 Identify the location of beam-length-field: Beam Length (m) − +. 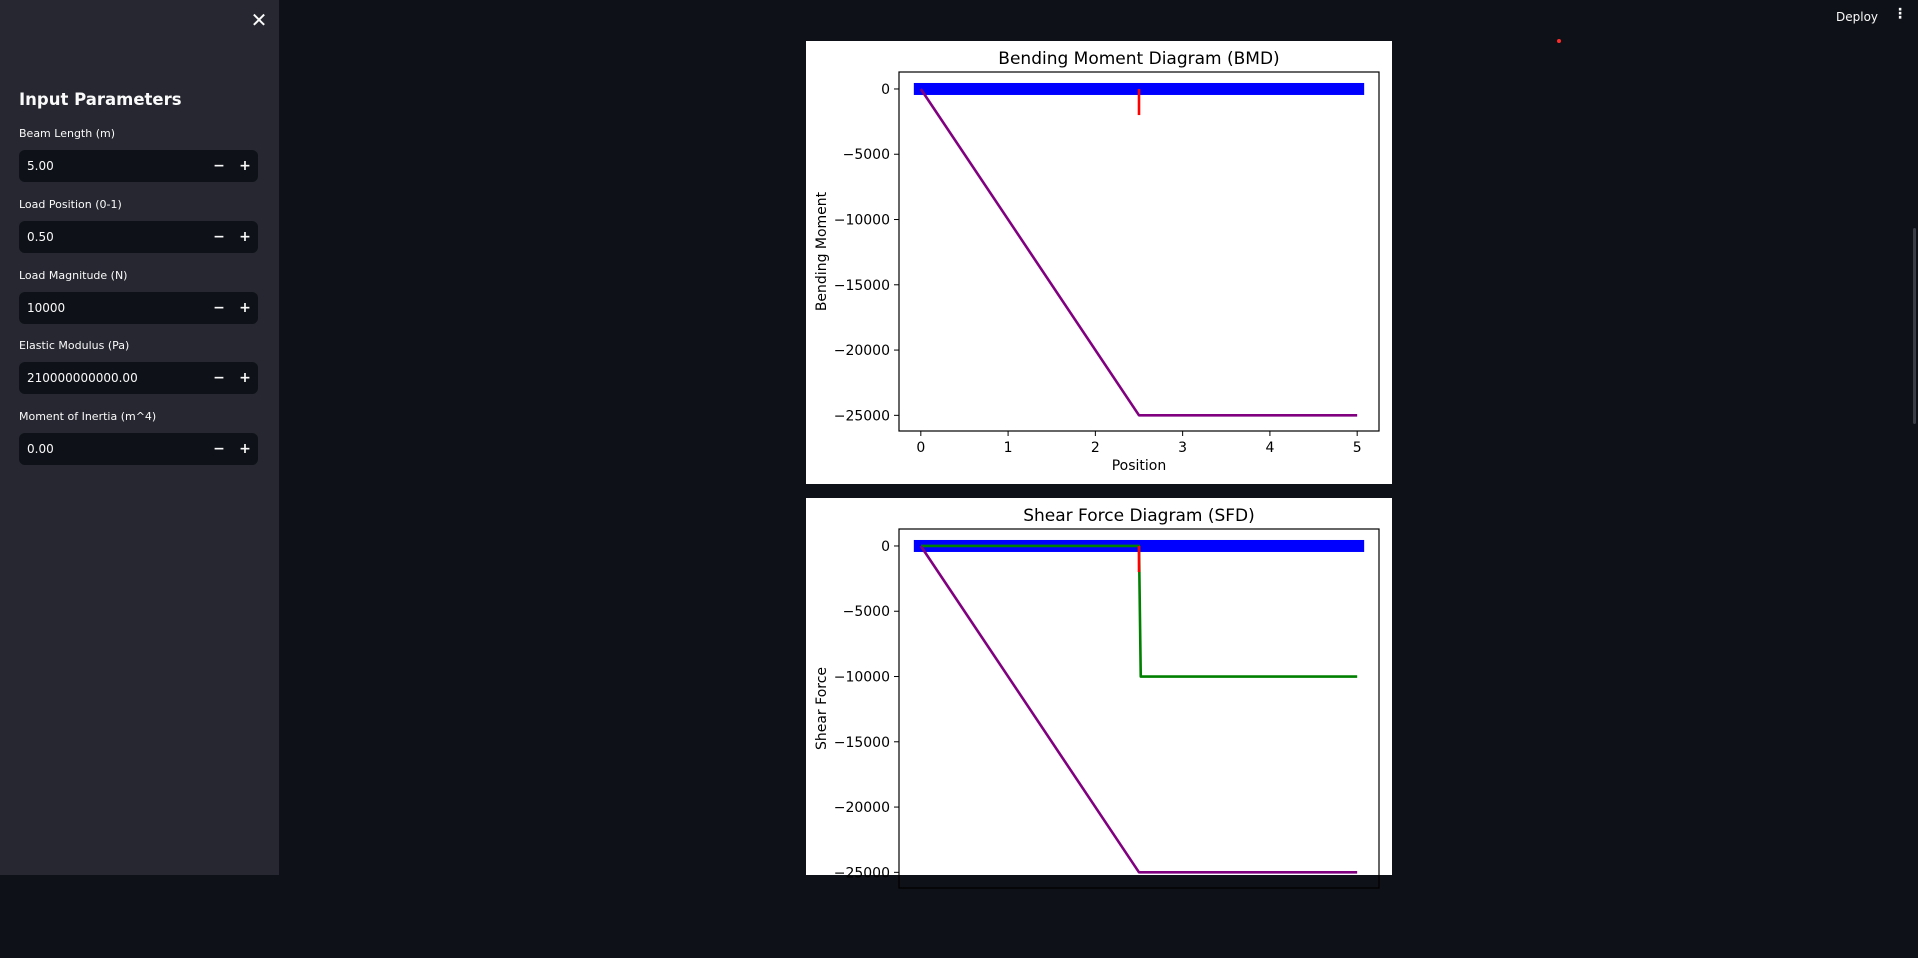
(138, 154).